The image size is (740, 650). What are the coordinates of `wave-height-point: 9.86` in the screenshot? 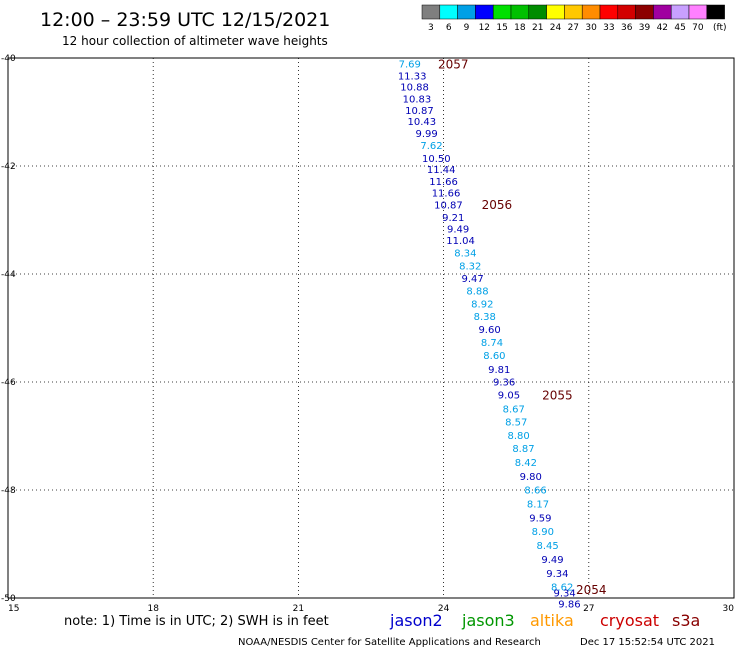 It's located at (569, 604).